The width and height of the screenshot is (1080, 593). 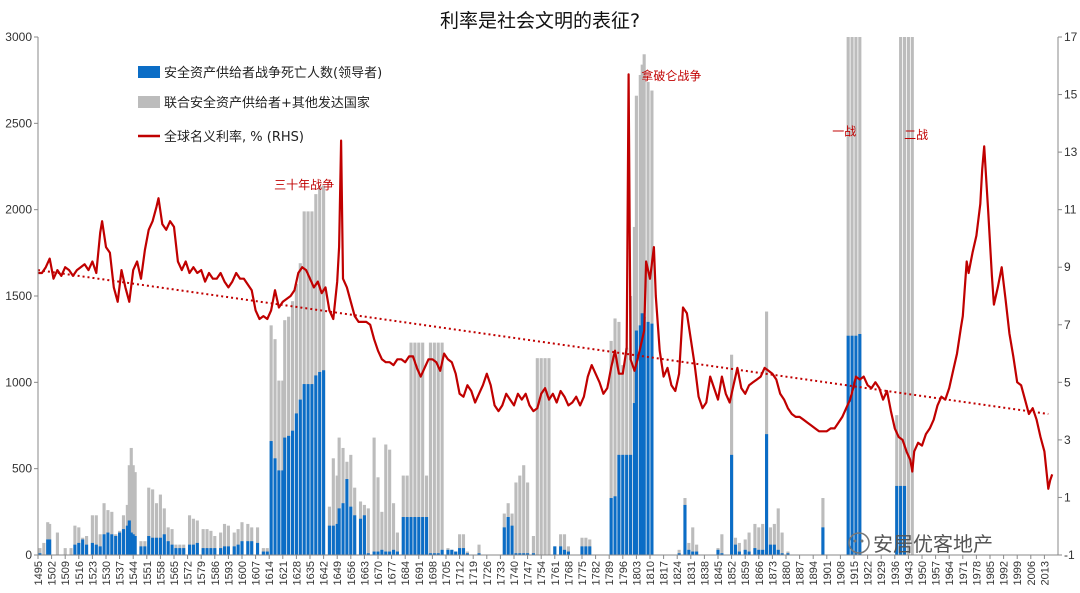 I want to click on x-tick-label: 1985, so click(x=991, y=573).